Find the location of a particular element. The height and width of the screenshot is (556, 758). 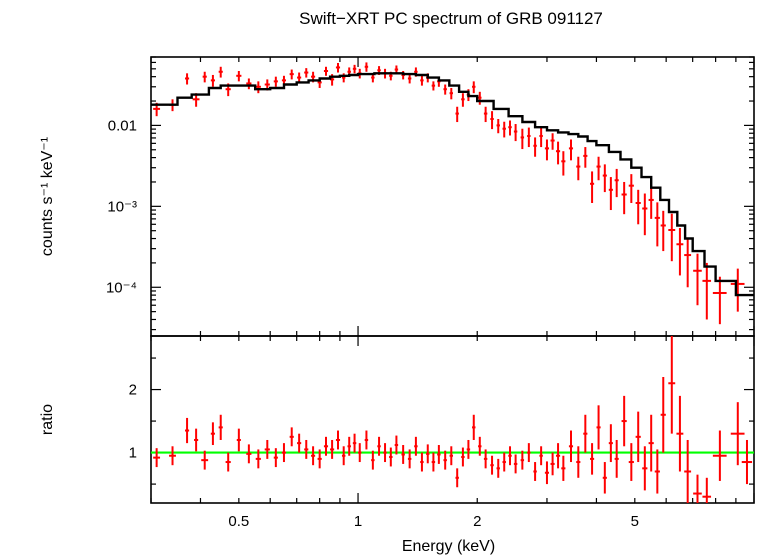

chart-title: Swift−XRT PC spectrum of GRB 091127 is located at coordinates (451, 18).